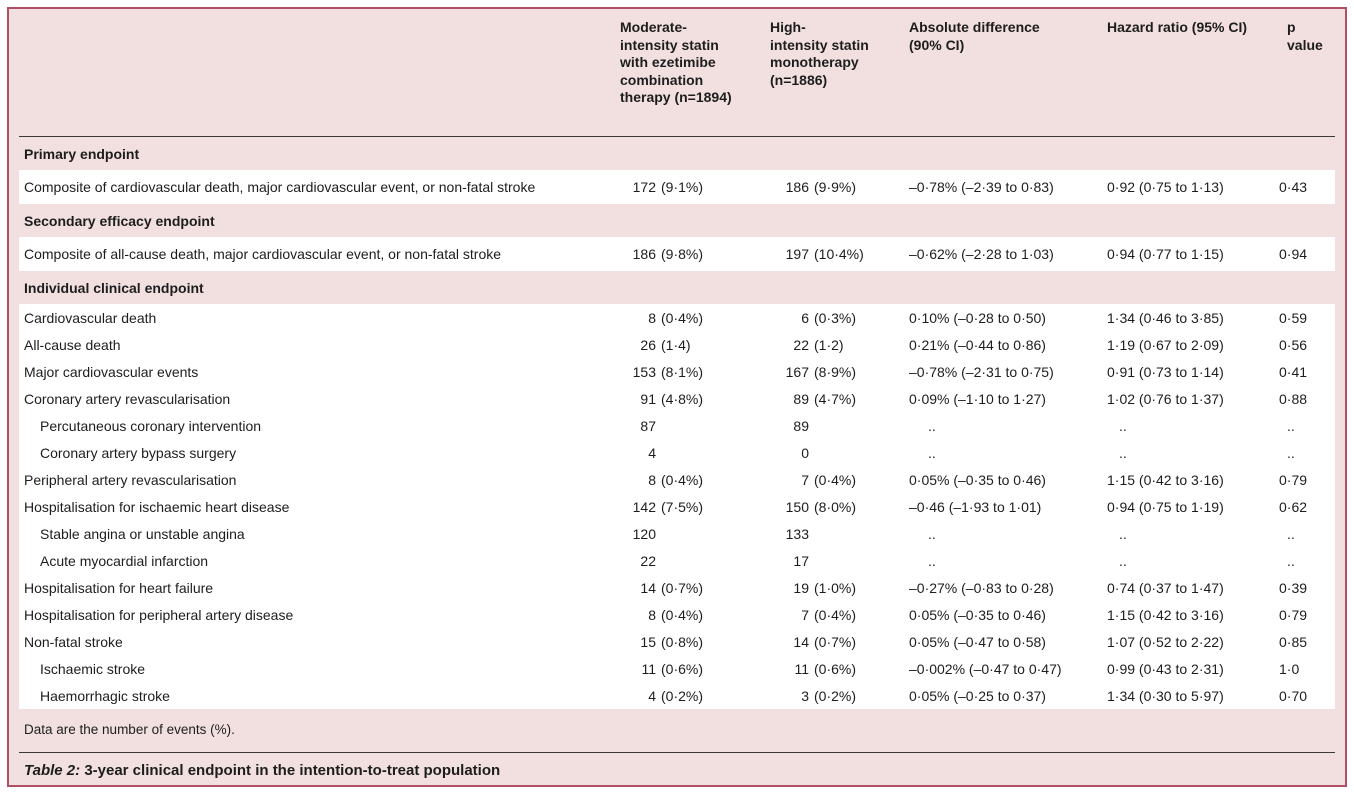 This screenshot has height=801, width=1354. Describe the element at coordinates (114, 287) in the screenshot. I see `section-label: Individual clinical endpoint` at that location.